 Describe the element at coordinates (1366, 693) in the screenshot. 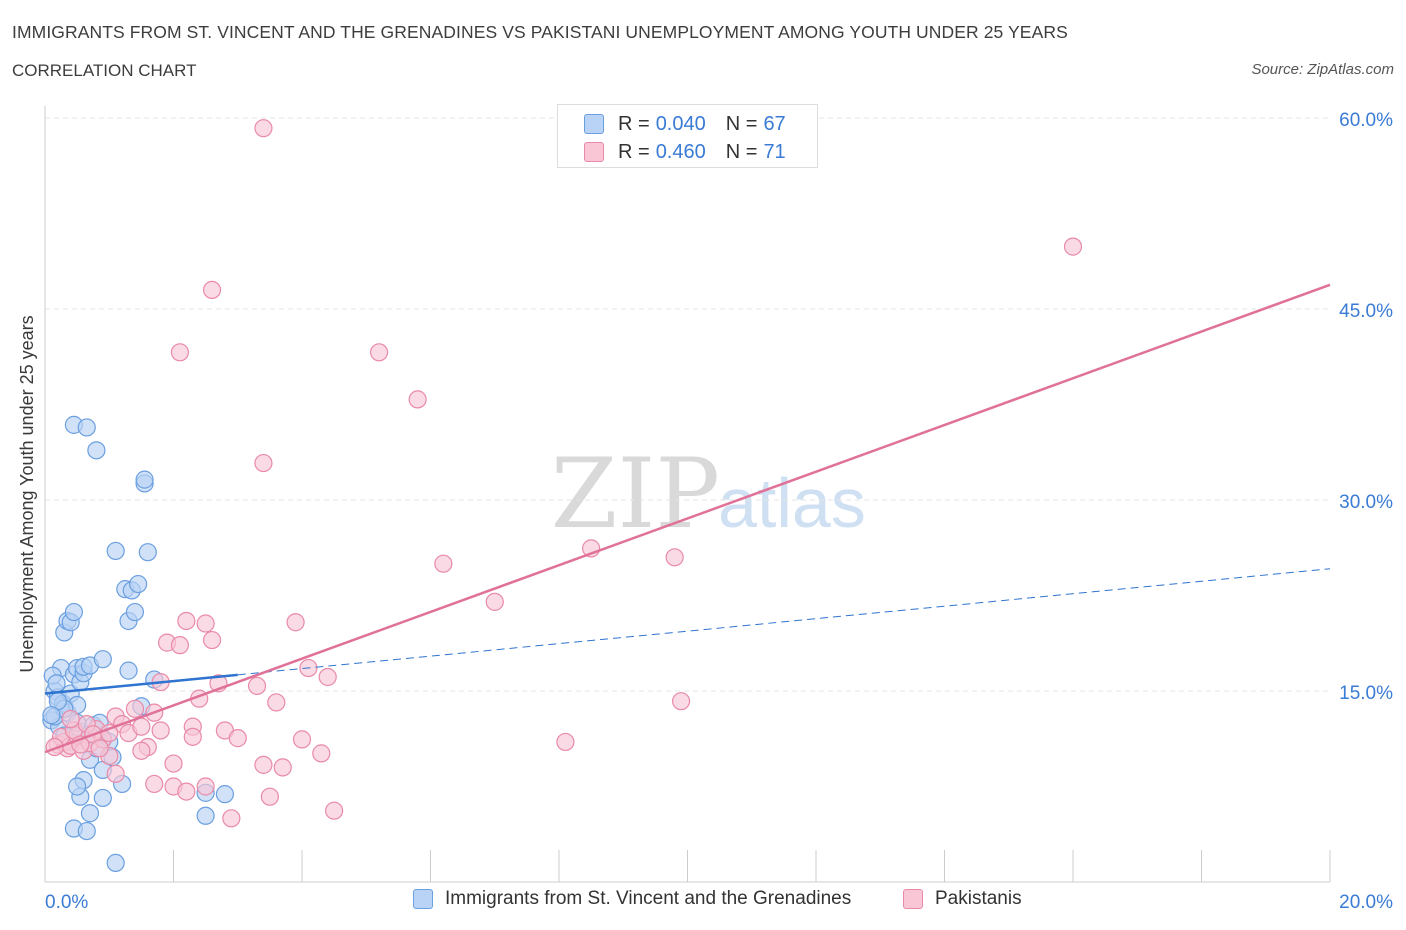

I see `y-tick-label: 15.0%` at that location.